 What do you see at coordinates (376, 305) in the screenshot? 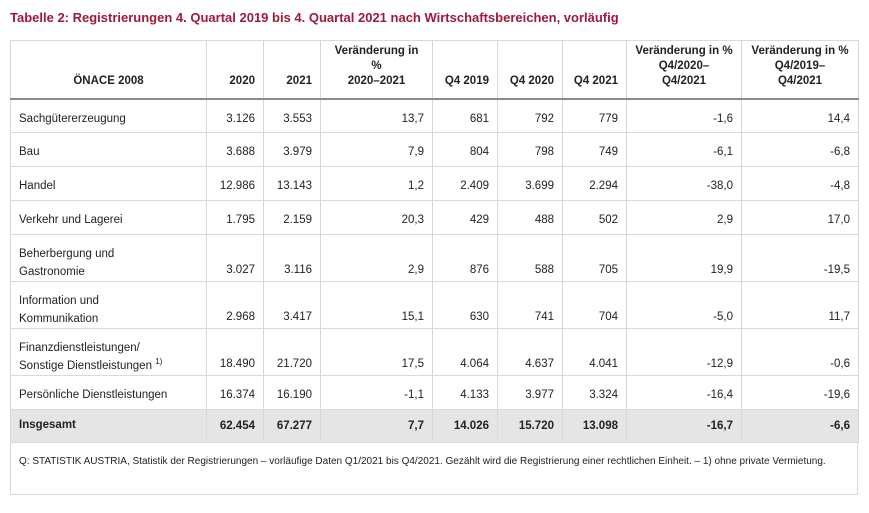
I see `cell-change: 15,1` at bounding box center [376, 305].